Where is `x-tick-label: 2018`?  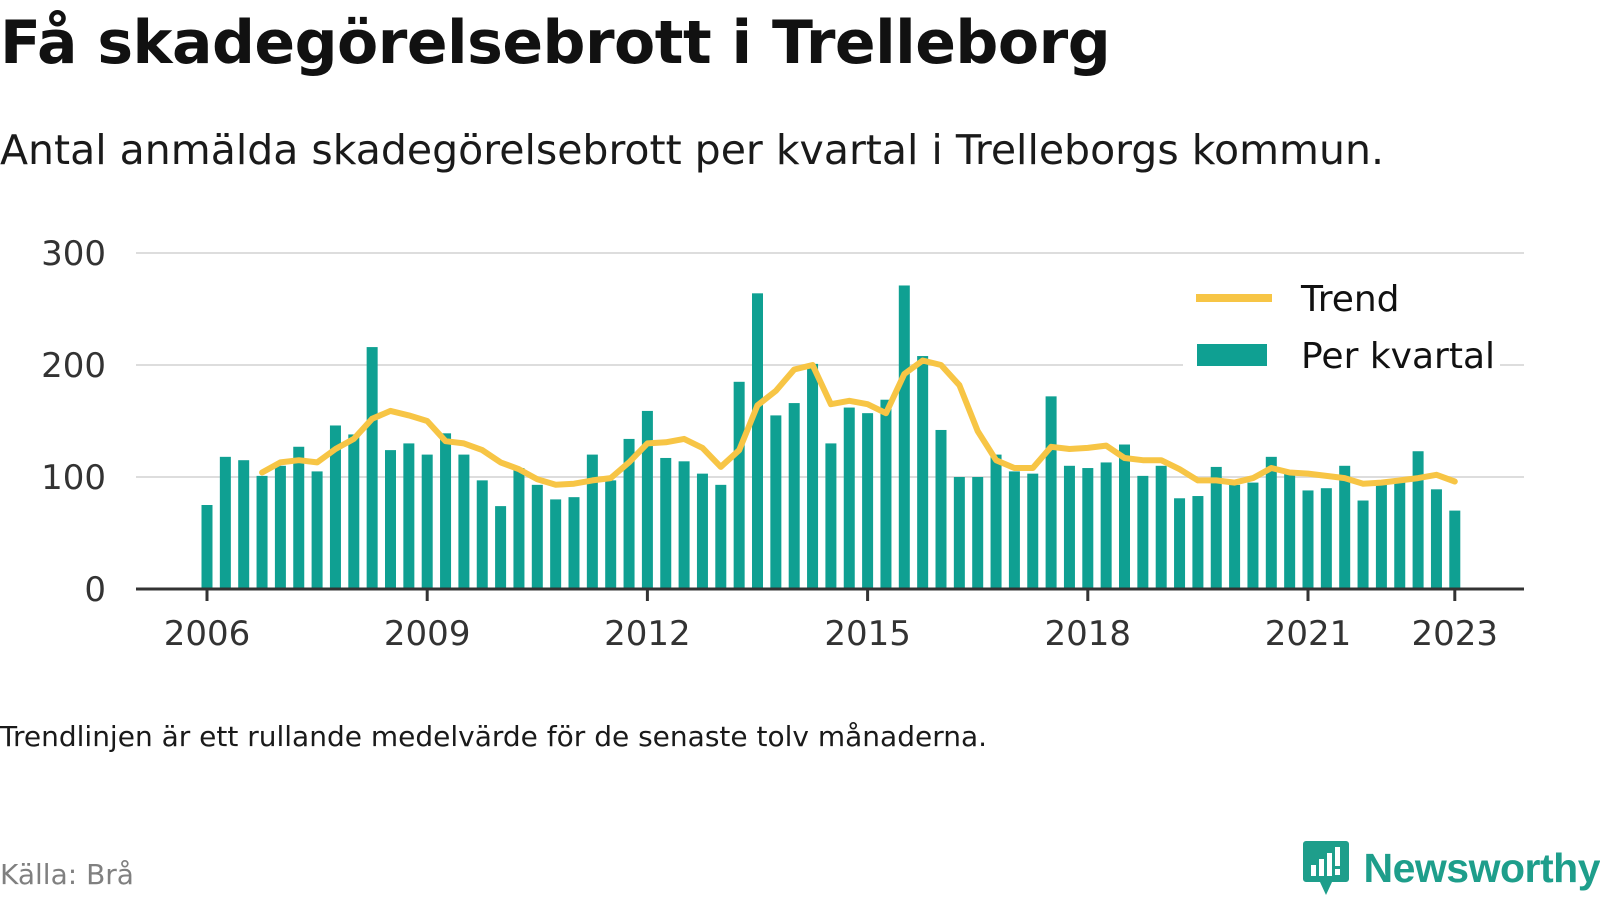
x-tick-label: 2018 is located at coordinates (1088, 634).